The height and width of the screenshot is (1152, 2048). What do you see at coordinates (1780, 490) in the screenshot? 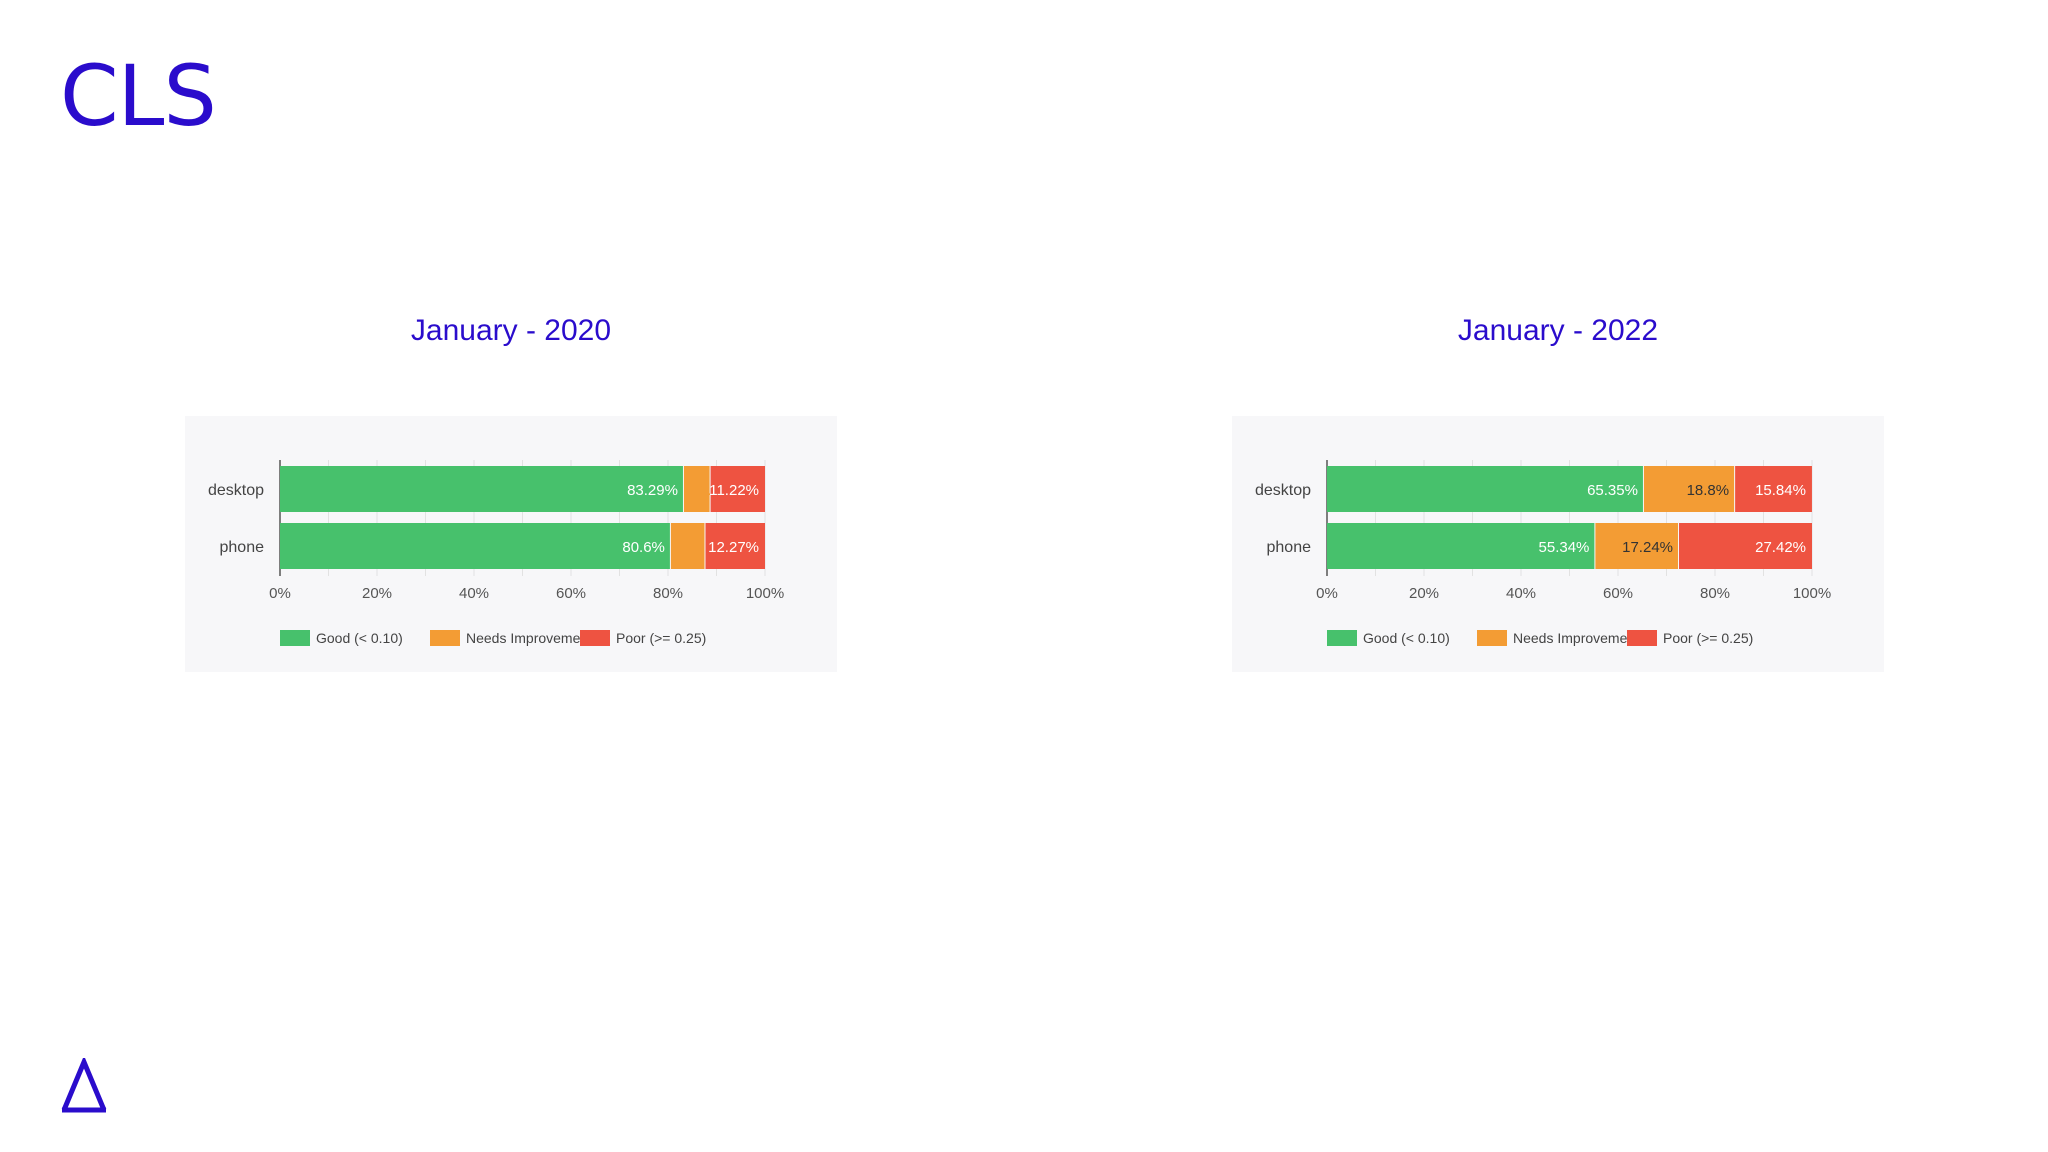
I see `data-label: 15.84%` at bounding box center [1780, 490].